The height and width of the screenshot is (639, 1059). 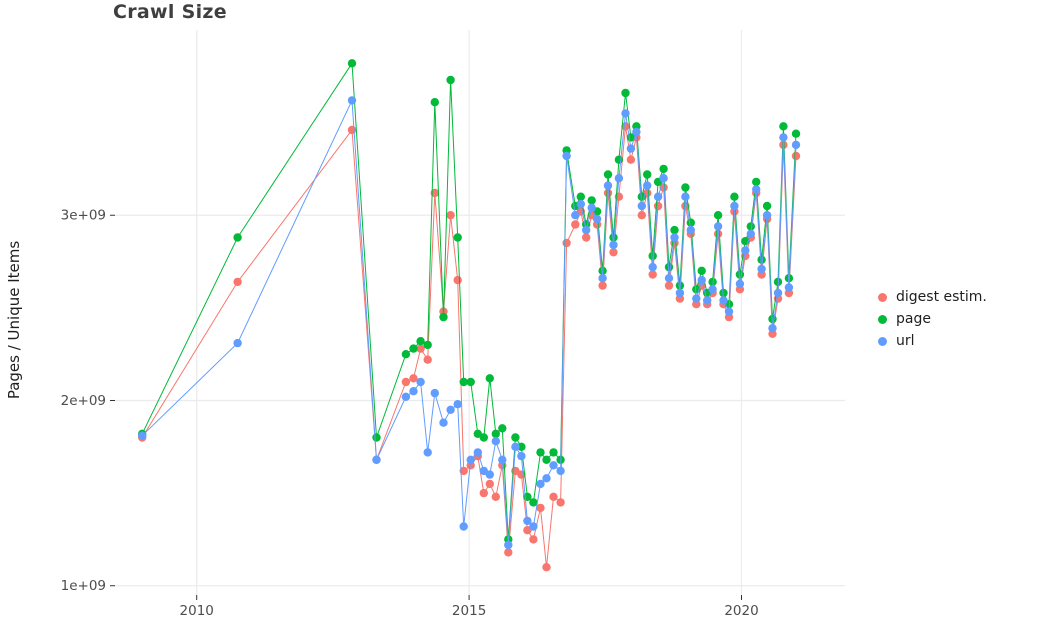 I want to click on y-tick-label: 2e+09, so click(x=83, y=401).